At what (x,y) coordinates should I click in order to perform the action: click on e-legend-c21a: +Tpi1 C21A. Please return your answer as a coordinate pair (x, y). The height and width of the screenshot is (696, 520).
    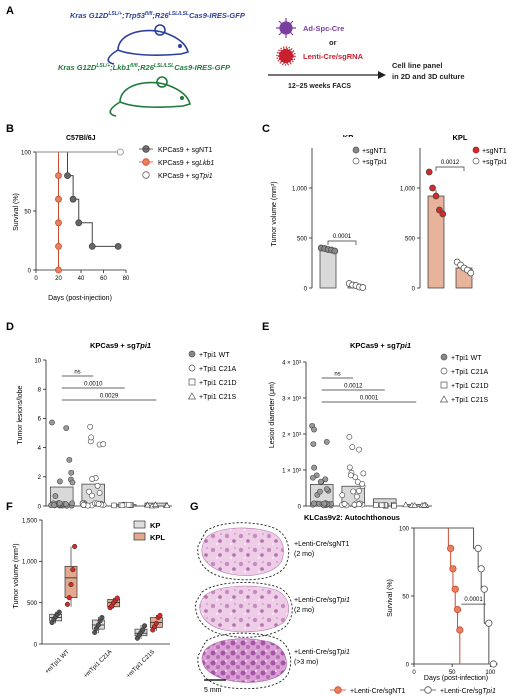
    Looking at the image, I should click on (469, 372).